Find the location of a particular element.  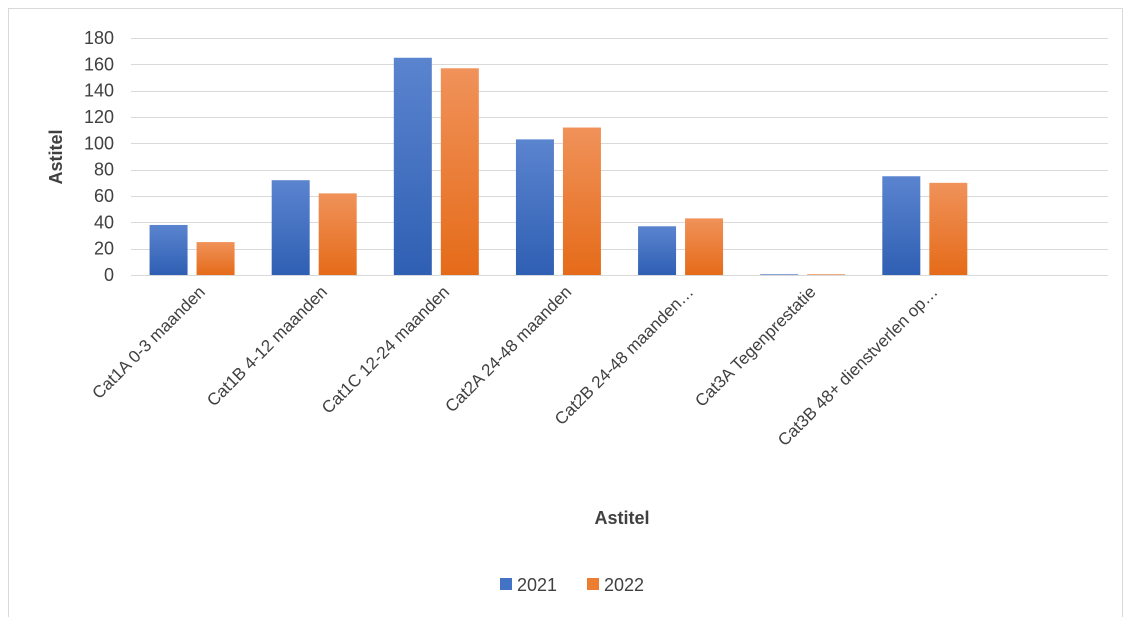

y-tick-label: 80 is located at coordinates (104, 170).